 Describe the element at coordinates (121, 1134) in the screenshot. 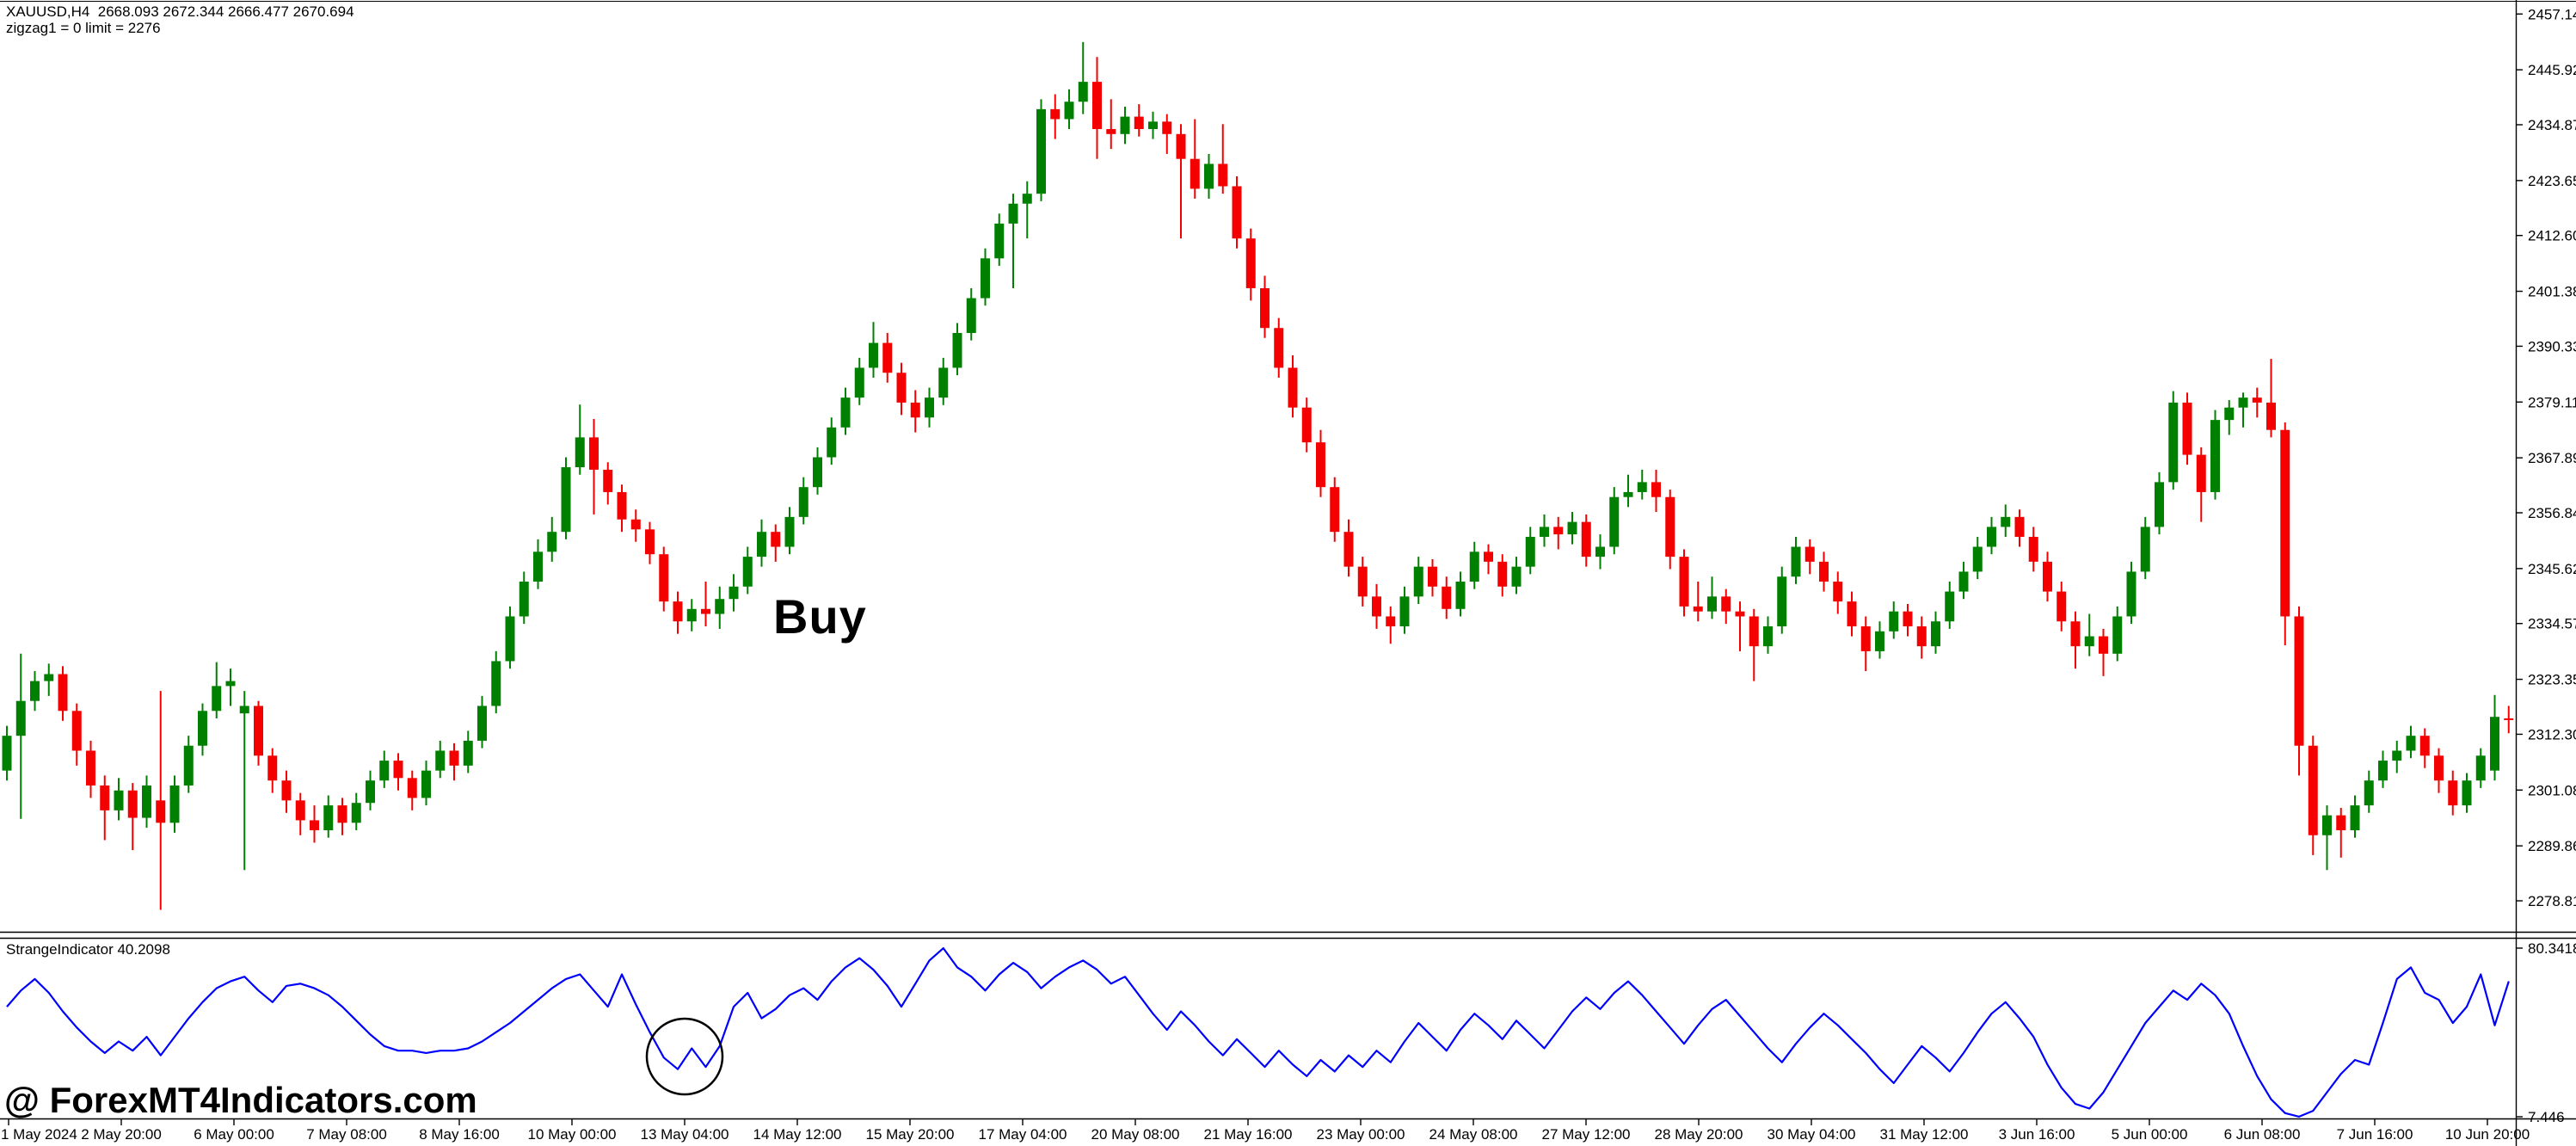

I see `time-axis-label: 2 May 20:00` at that location.